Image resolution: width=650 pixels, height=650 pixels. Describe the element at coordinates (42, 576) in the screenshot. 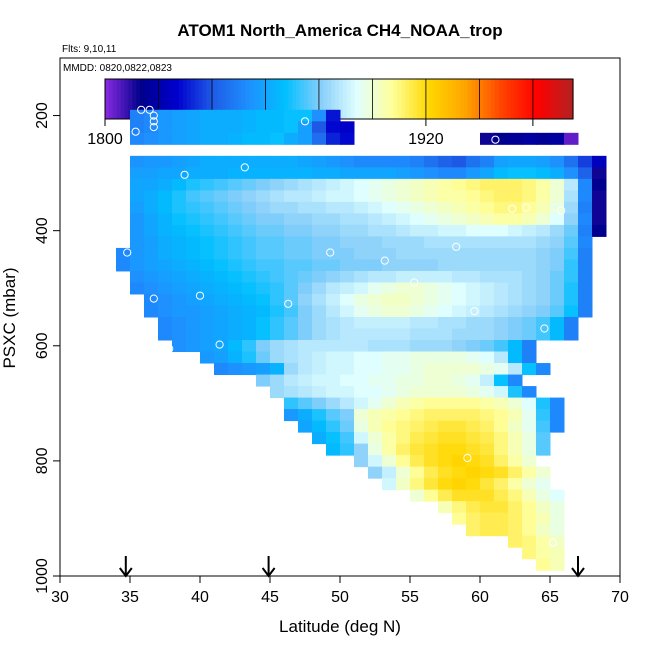

I see `y-tick-label: 1000` at that location.